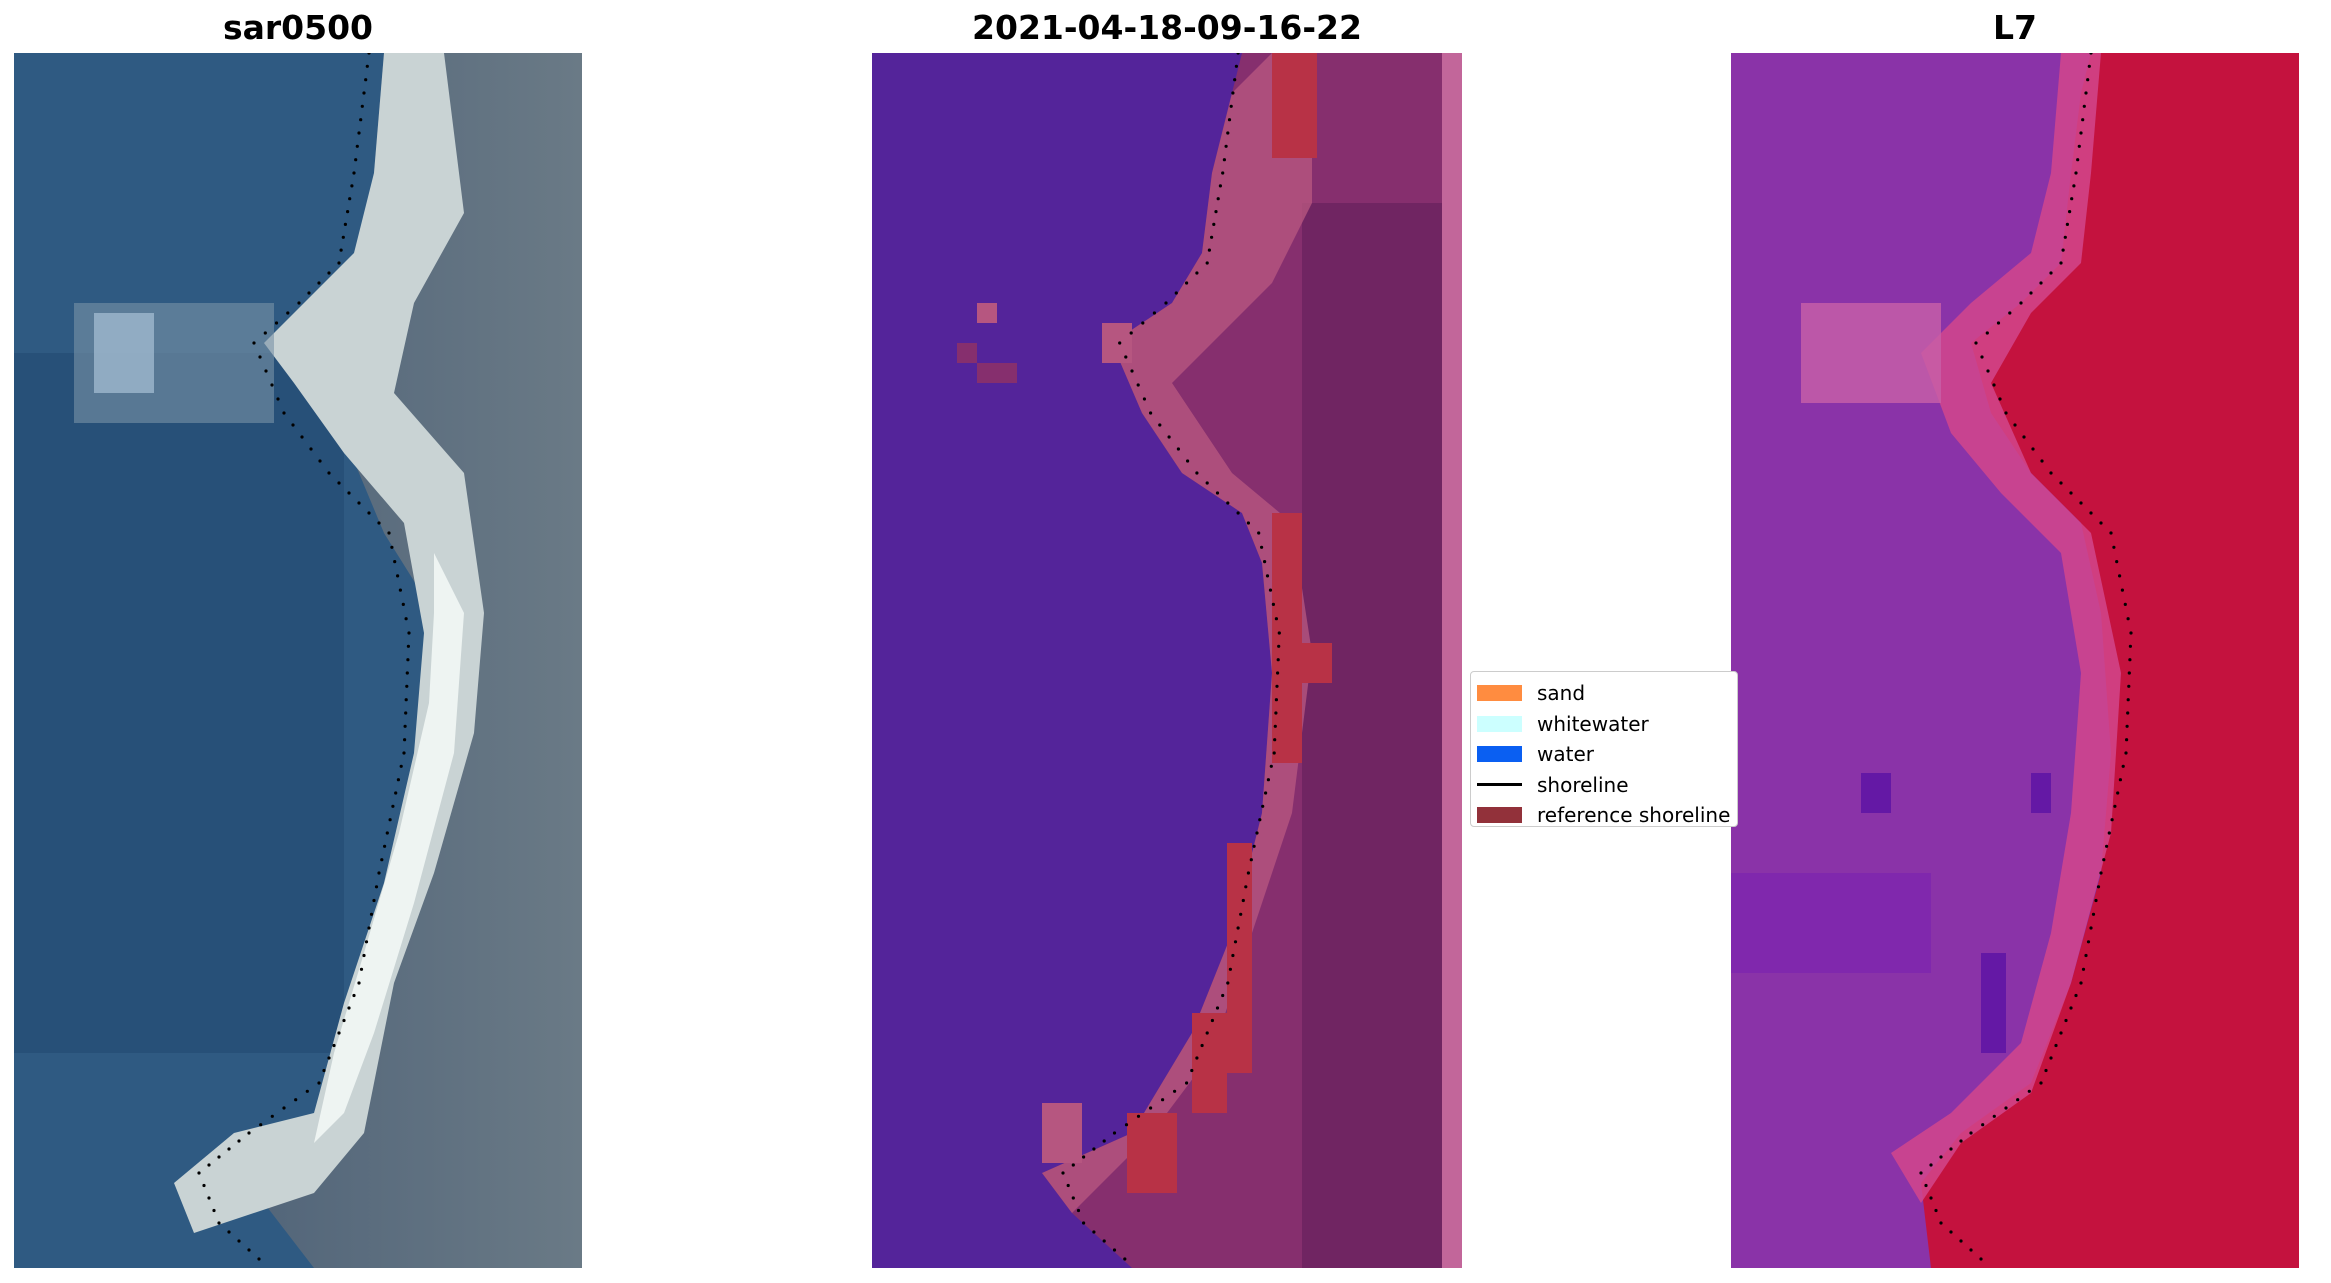 Image resolution: width=2331 pixels, height=1283 pixels. What do you see at coordinates (124, 353) in the screenshot?
I see `spit-left-bright` at bounding box center [124, 353].